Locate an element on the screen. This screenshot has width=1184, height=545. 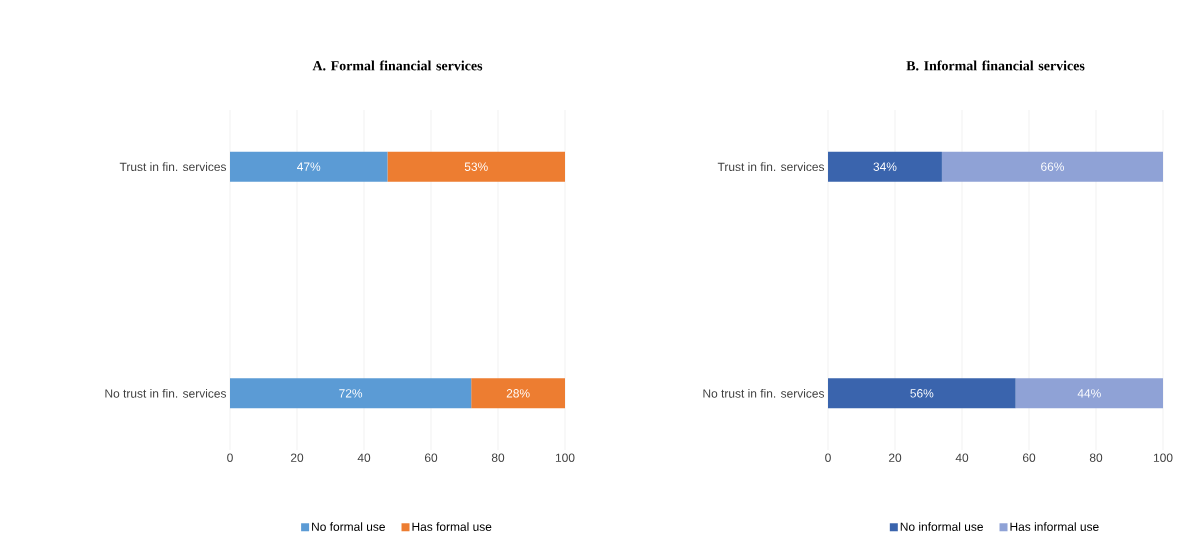
legend-label: Has formal use is located at coordinates (452, 526).